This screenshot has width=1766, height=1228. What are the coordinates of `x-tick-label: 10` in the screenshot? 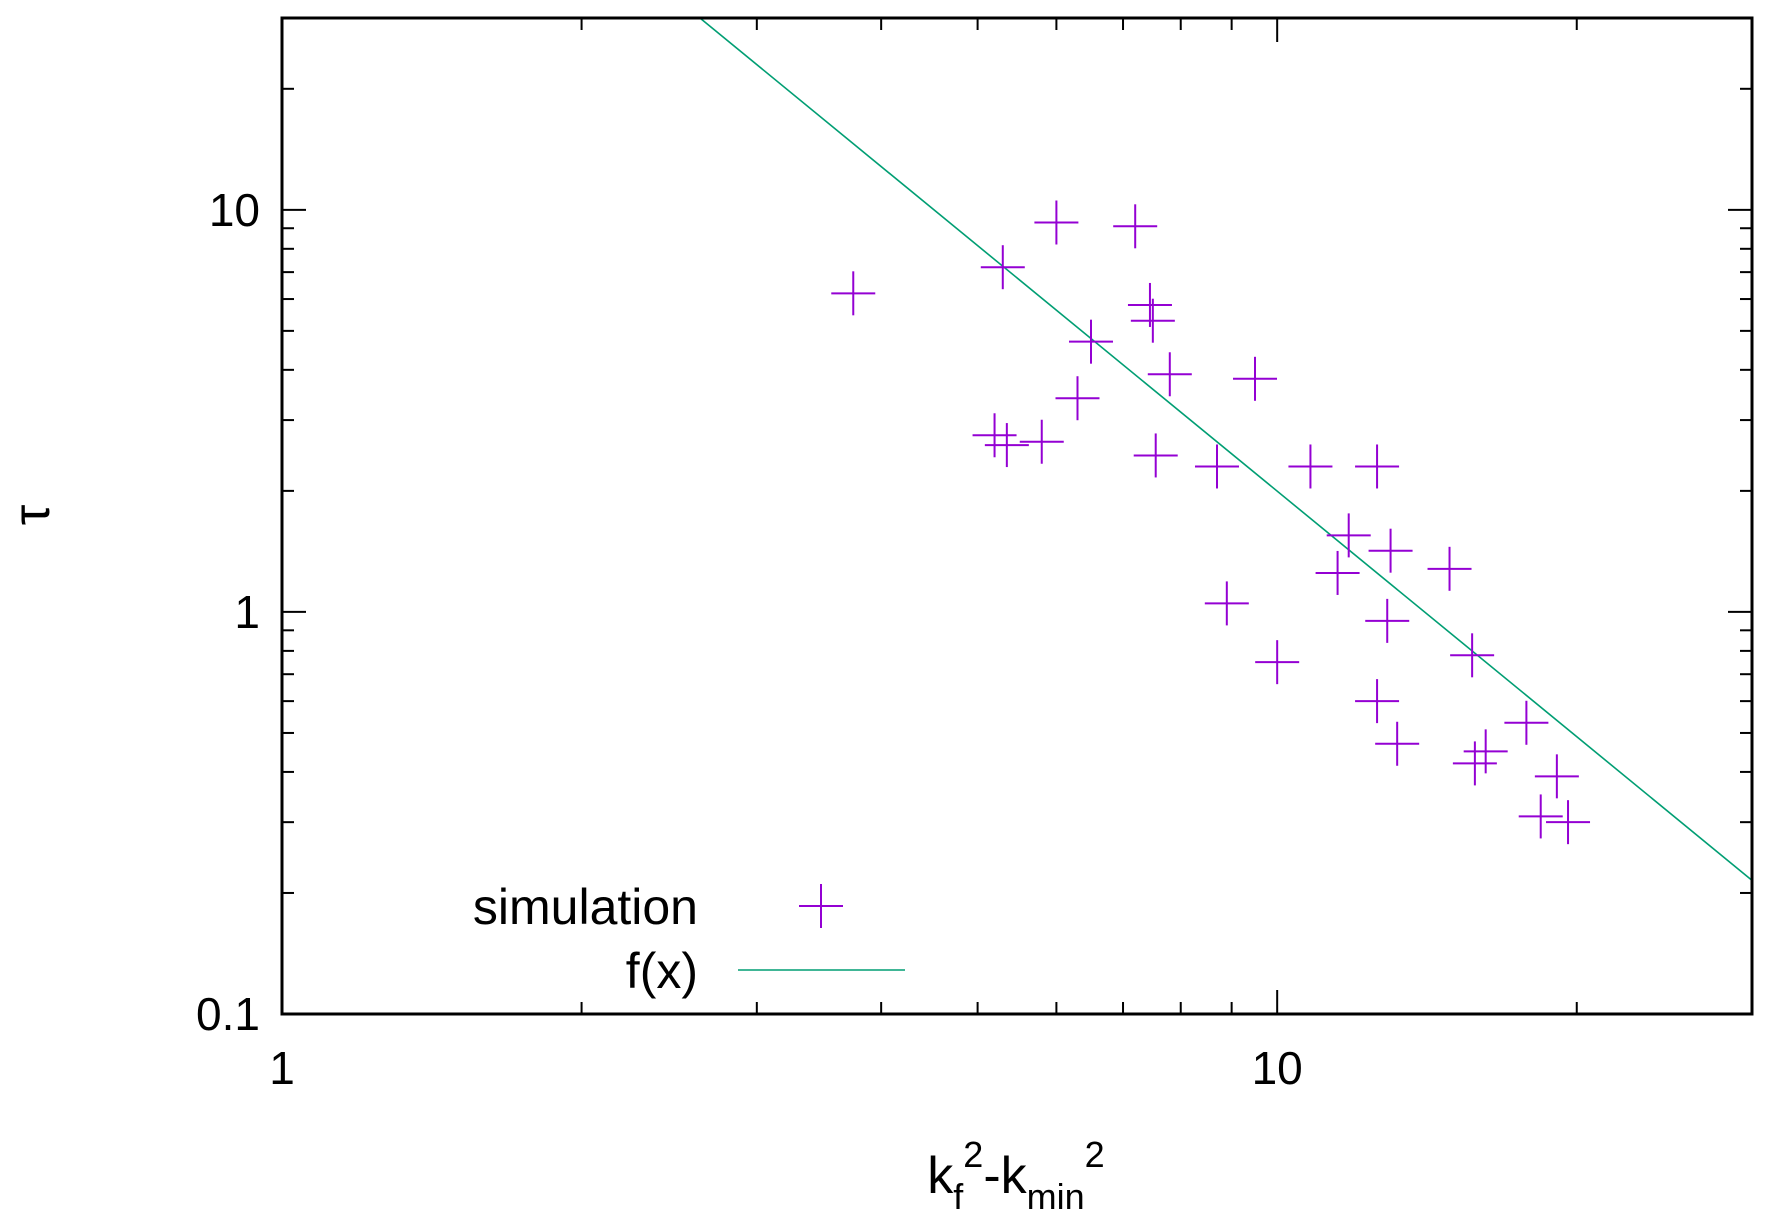 It's located at (1277, 1068).